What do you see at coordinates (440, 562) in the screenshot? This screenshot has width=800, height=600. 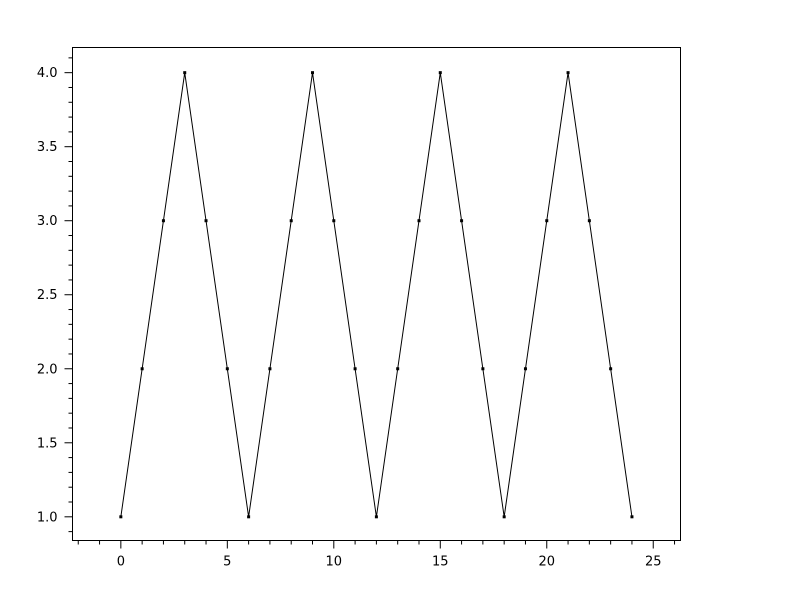 I see `x-tick-label: 15` at bounding box center [440, 562].